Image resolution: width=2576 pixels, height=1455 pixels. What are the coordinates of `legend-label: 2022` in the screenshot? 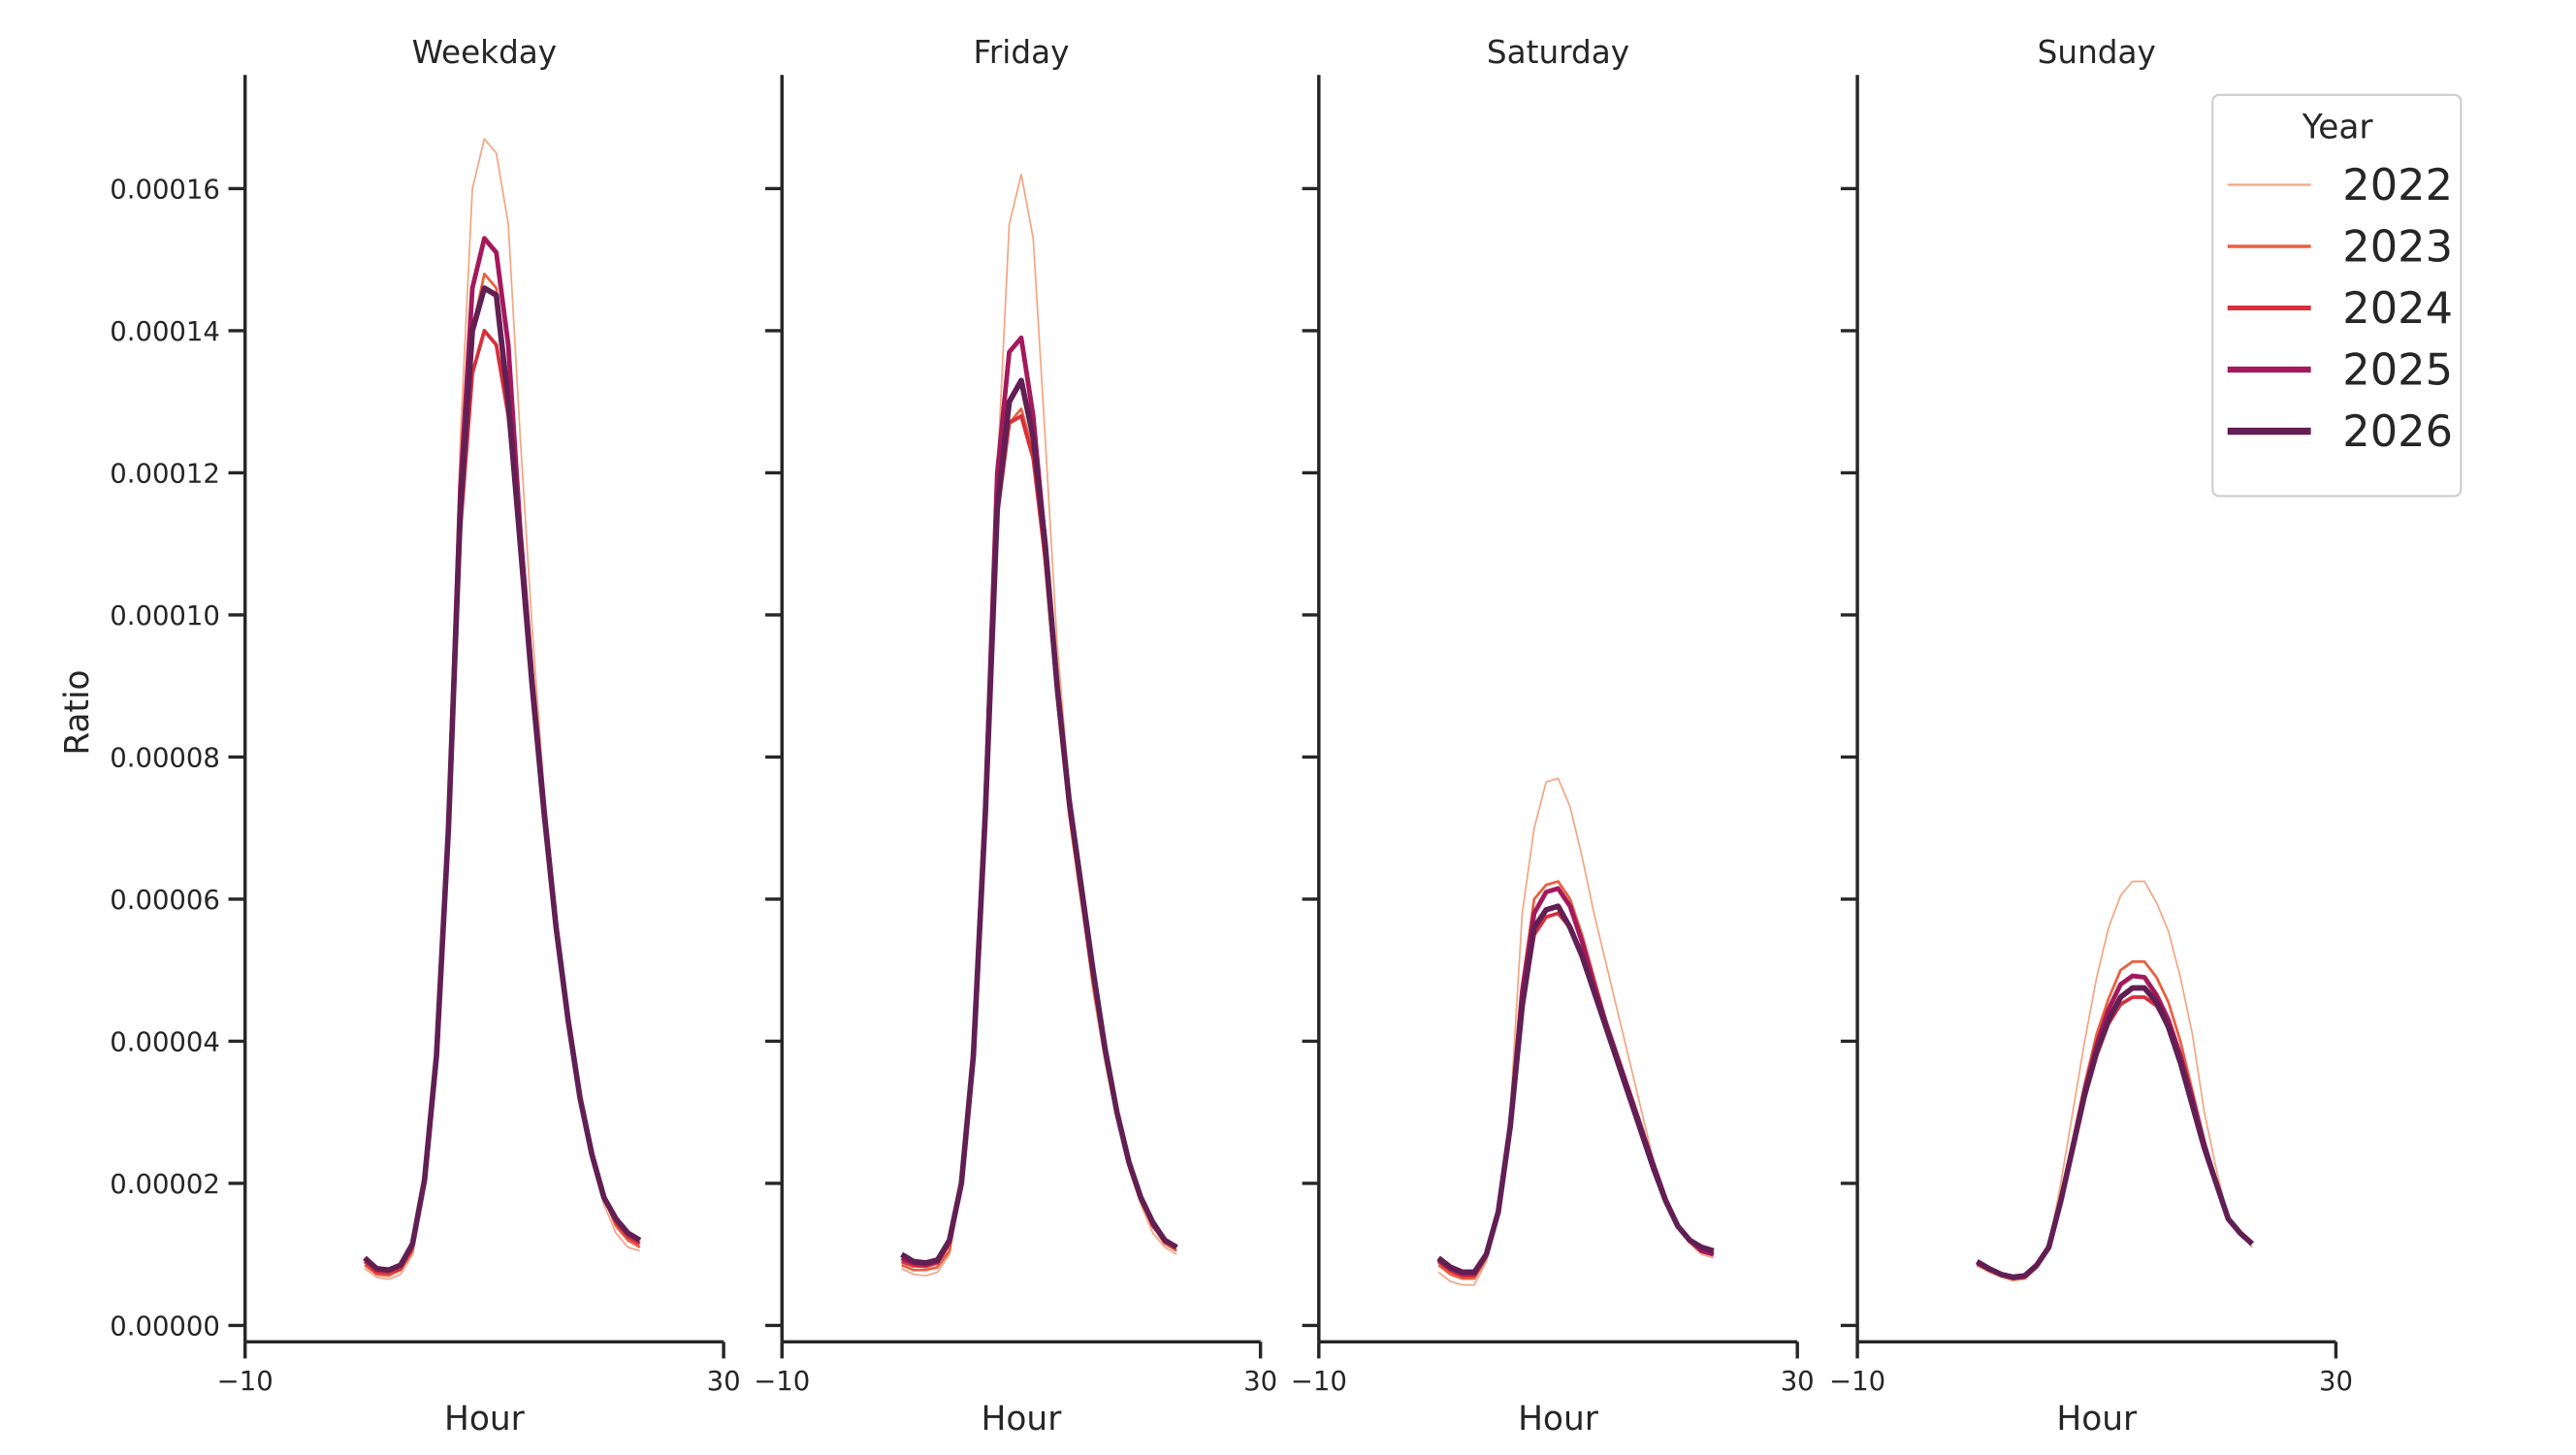 It's located at (2397, 185).